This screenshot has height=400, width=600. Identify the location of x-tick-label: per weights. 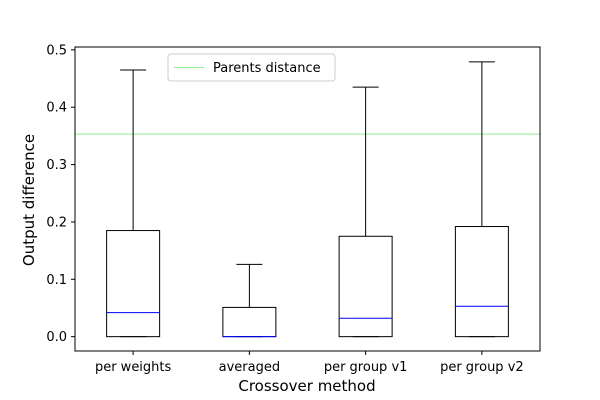
(133, 367).